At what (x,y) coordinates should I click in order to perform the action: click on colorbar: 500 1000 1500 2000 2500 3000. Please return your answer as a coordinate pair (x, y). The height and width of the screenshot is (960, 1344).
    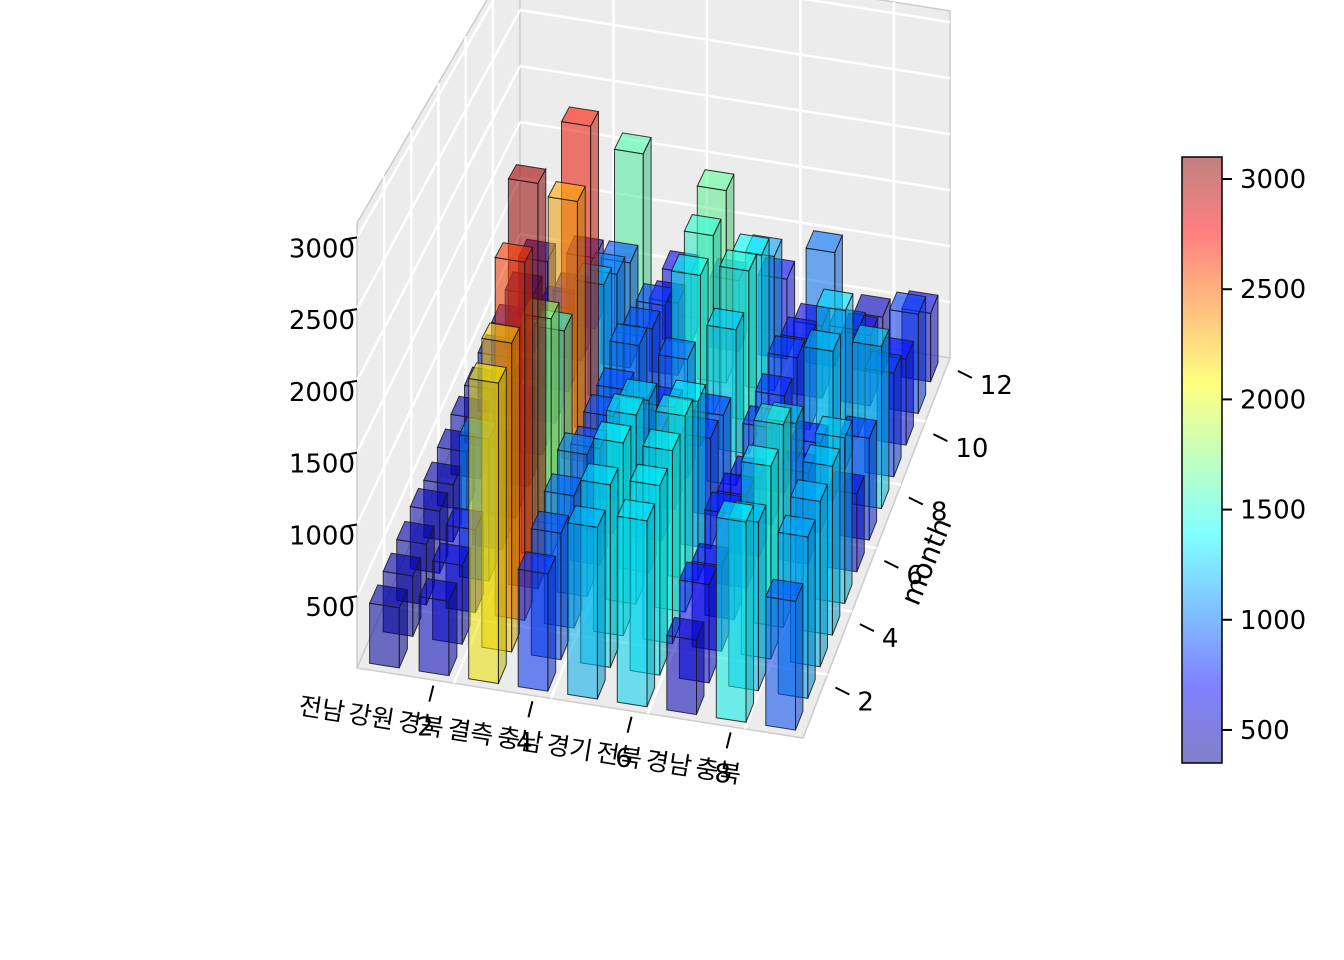
    Looking at the image, I should click on (1243, 460).